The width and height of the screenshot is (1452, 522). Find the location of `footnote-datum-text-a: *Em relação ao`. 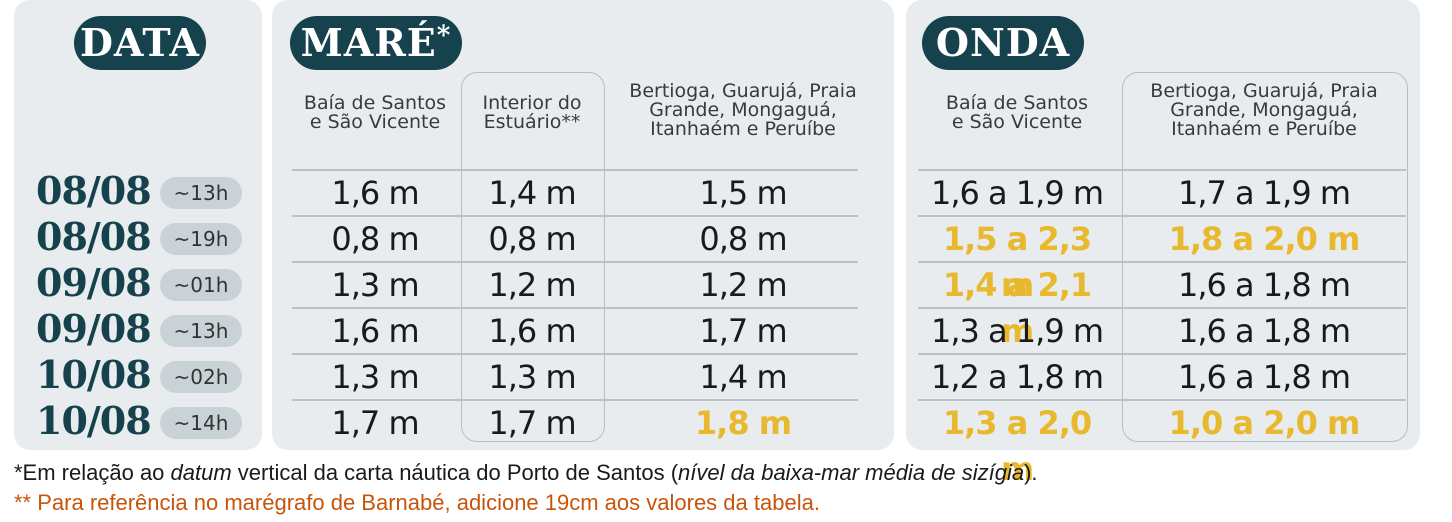

footnote-datum-text-a: *Em relação ao is located at coordinates (92, 472).